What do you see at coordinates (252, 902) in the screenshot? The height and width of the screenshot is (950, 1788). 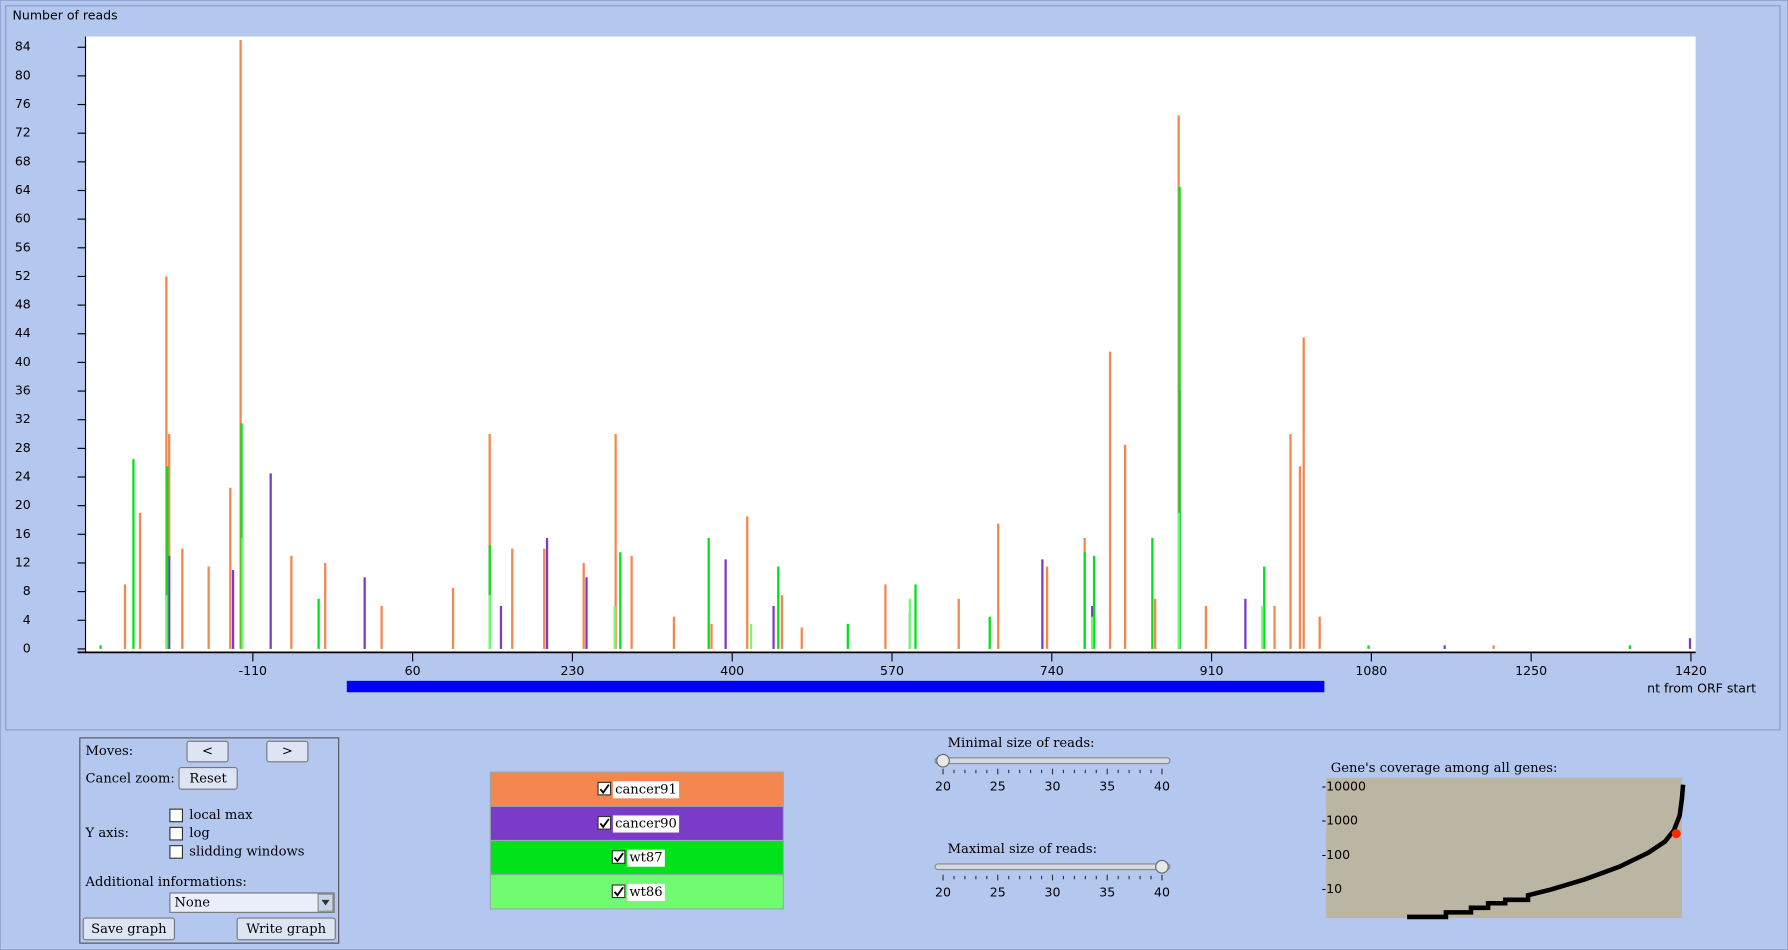 I see `additional-dropdown: None` at bounding box center [252, 902].